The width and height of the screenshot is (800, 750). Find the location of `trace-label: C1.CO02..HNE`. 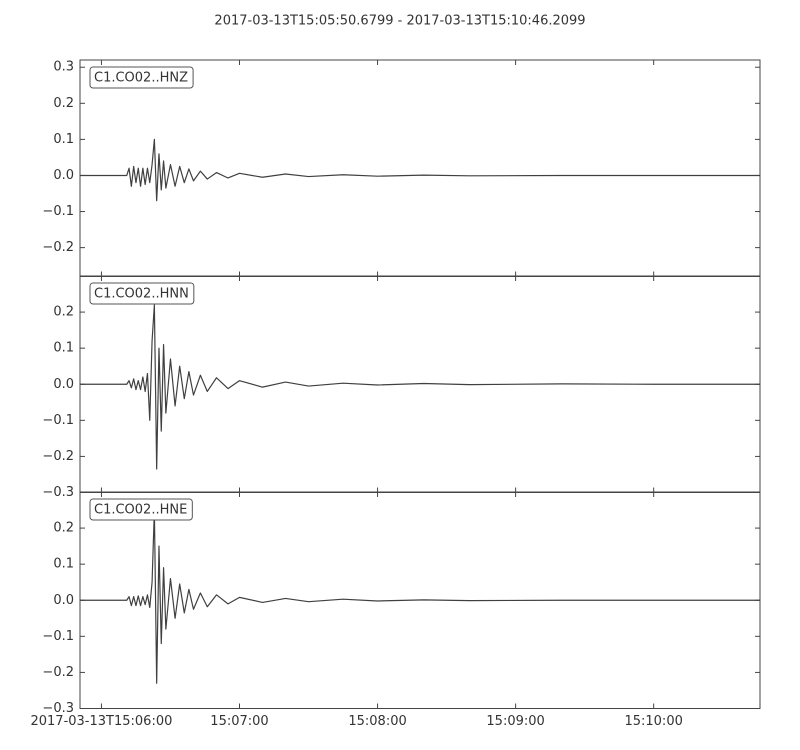

trace-label: C1.CO02..HNE is located at coordinates (140, 510).